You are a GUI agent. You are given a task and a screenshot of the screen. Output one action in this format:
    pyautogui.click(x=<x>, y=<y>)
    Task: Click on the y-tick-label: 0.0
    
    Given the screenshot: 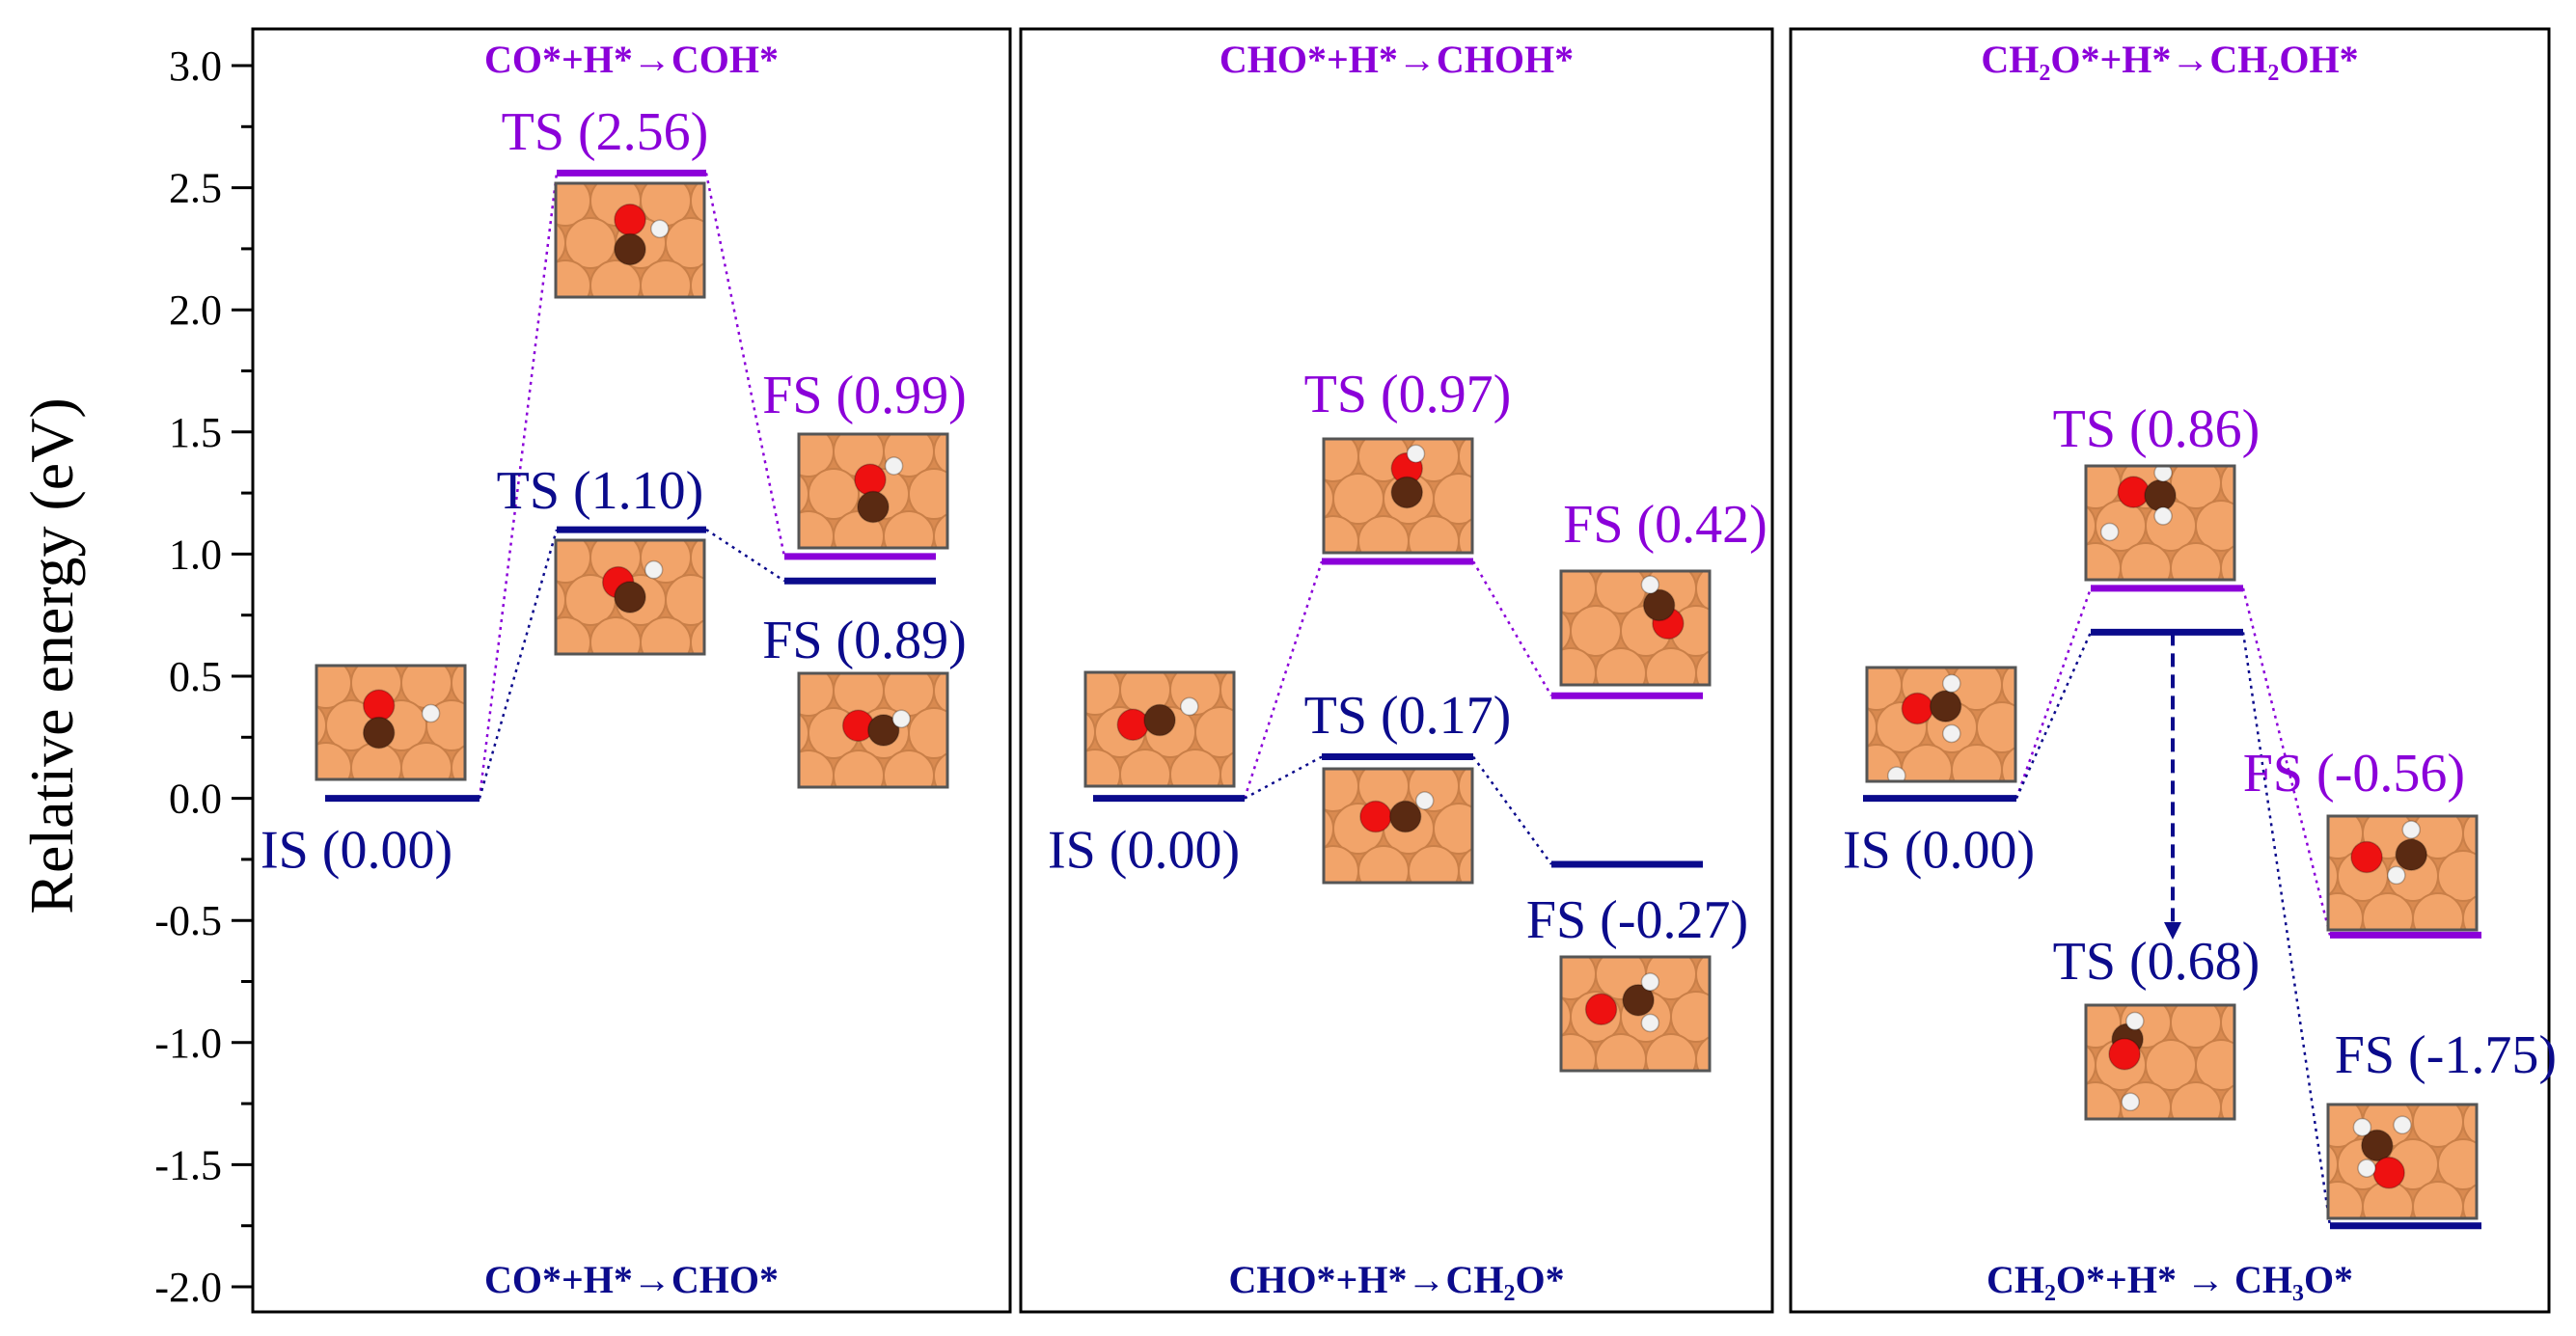 What is the action you would take?
    pyautogui.click(x=195, y=800)
    